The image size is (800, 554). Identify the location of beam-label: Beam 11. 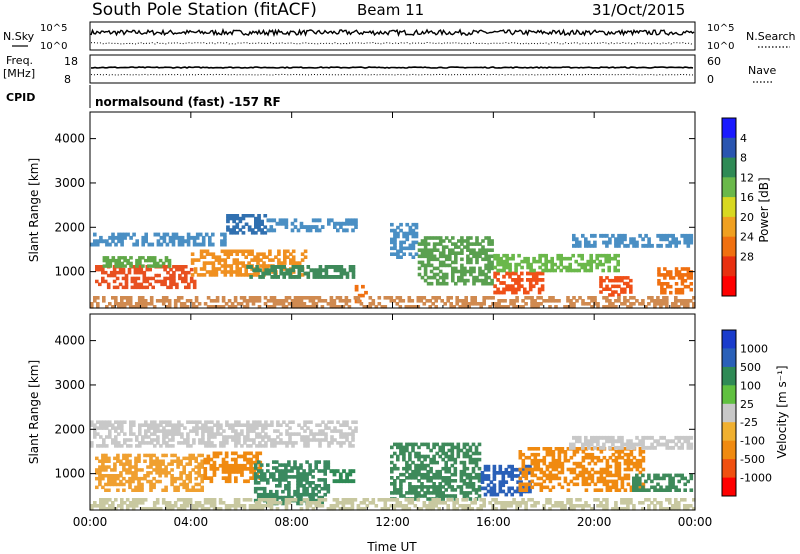
(390, 10).